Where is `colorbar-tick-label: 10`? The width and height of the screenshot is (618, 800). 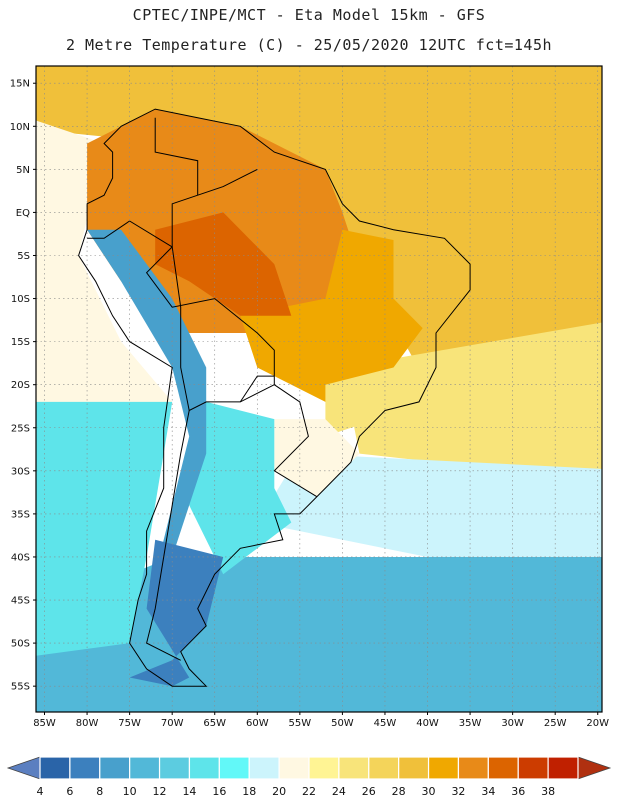 colorbar-tick-label: 10 is located at coordinates (130, 791).